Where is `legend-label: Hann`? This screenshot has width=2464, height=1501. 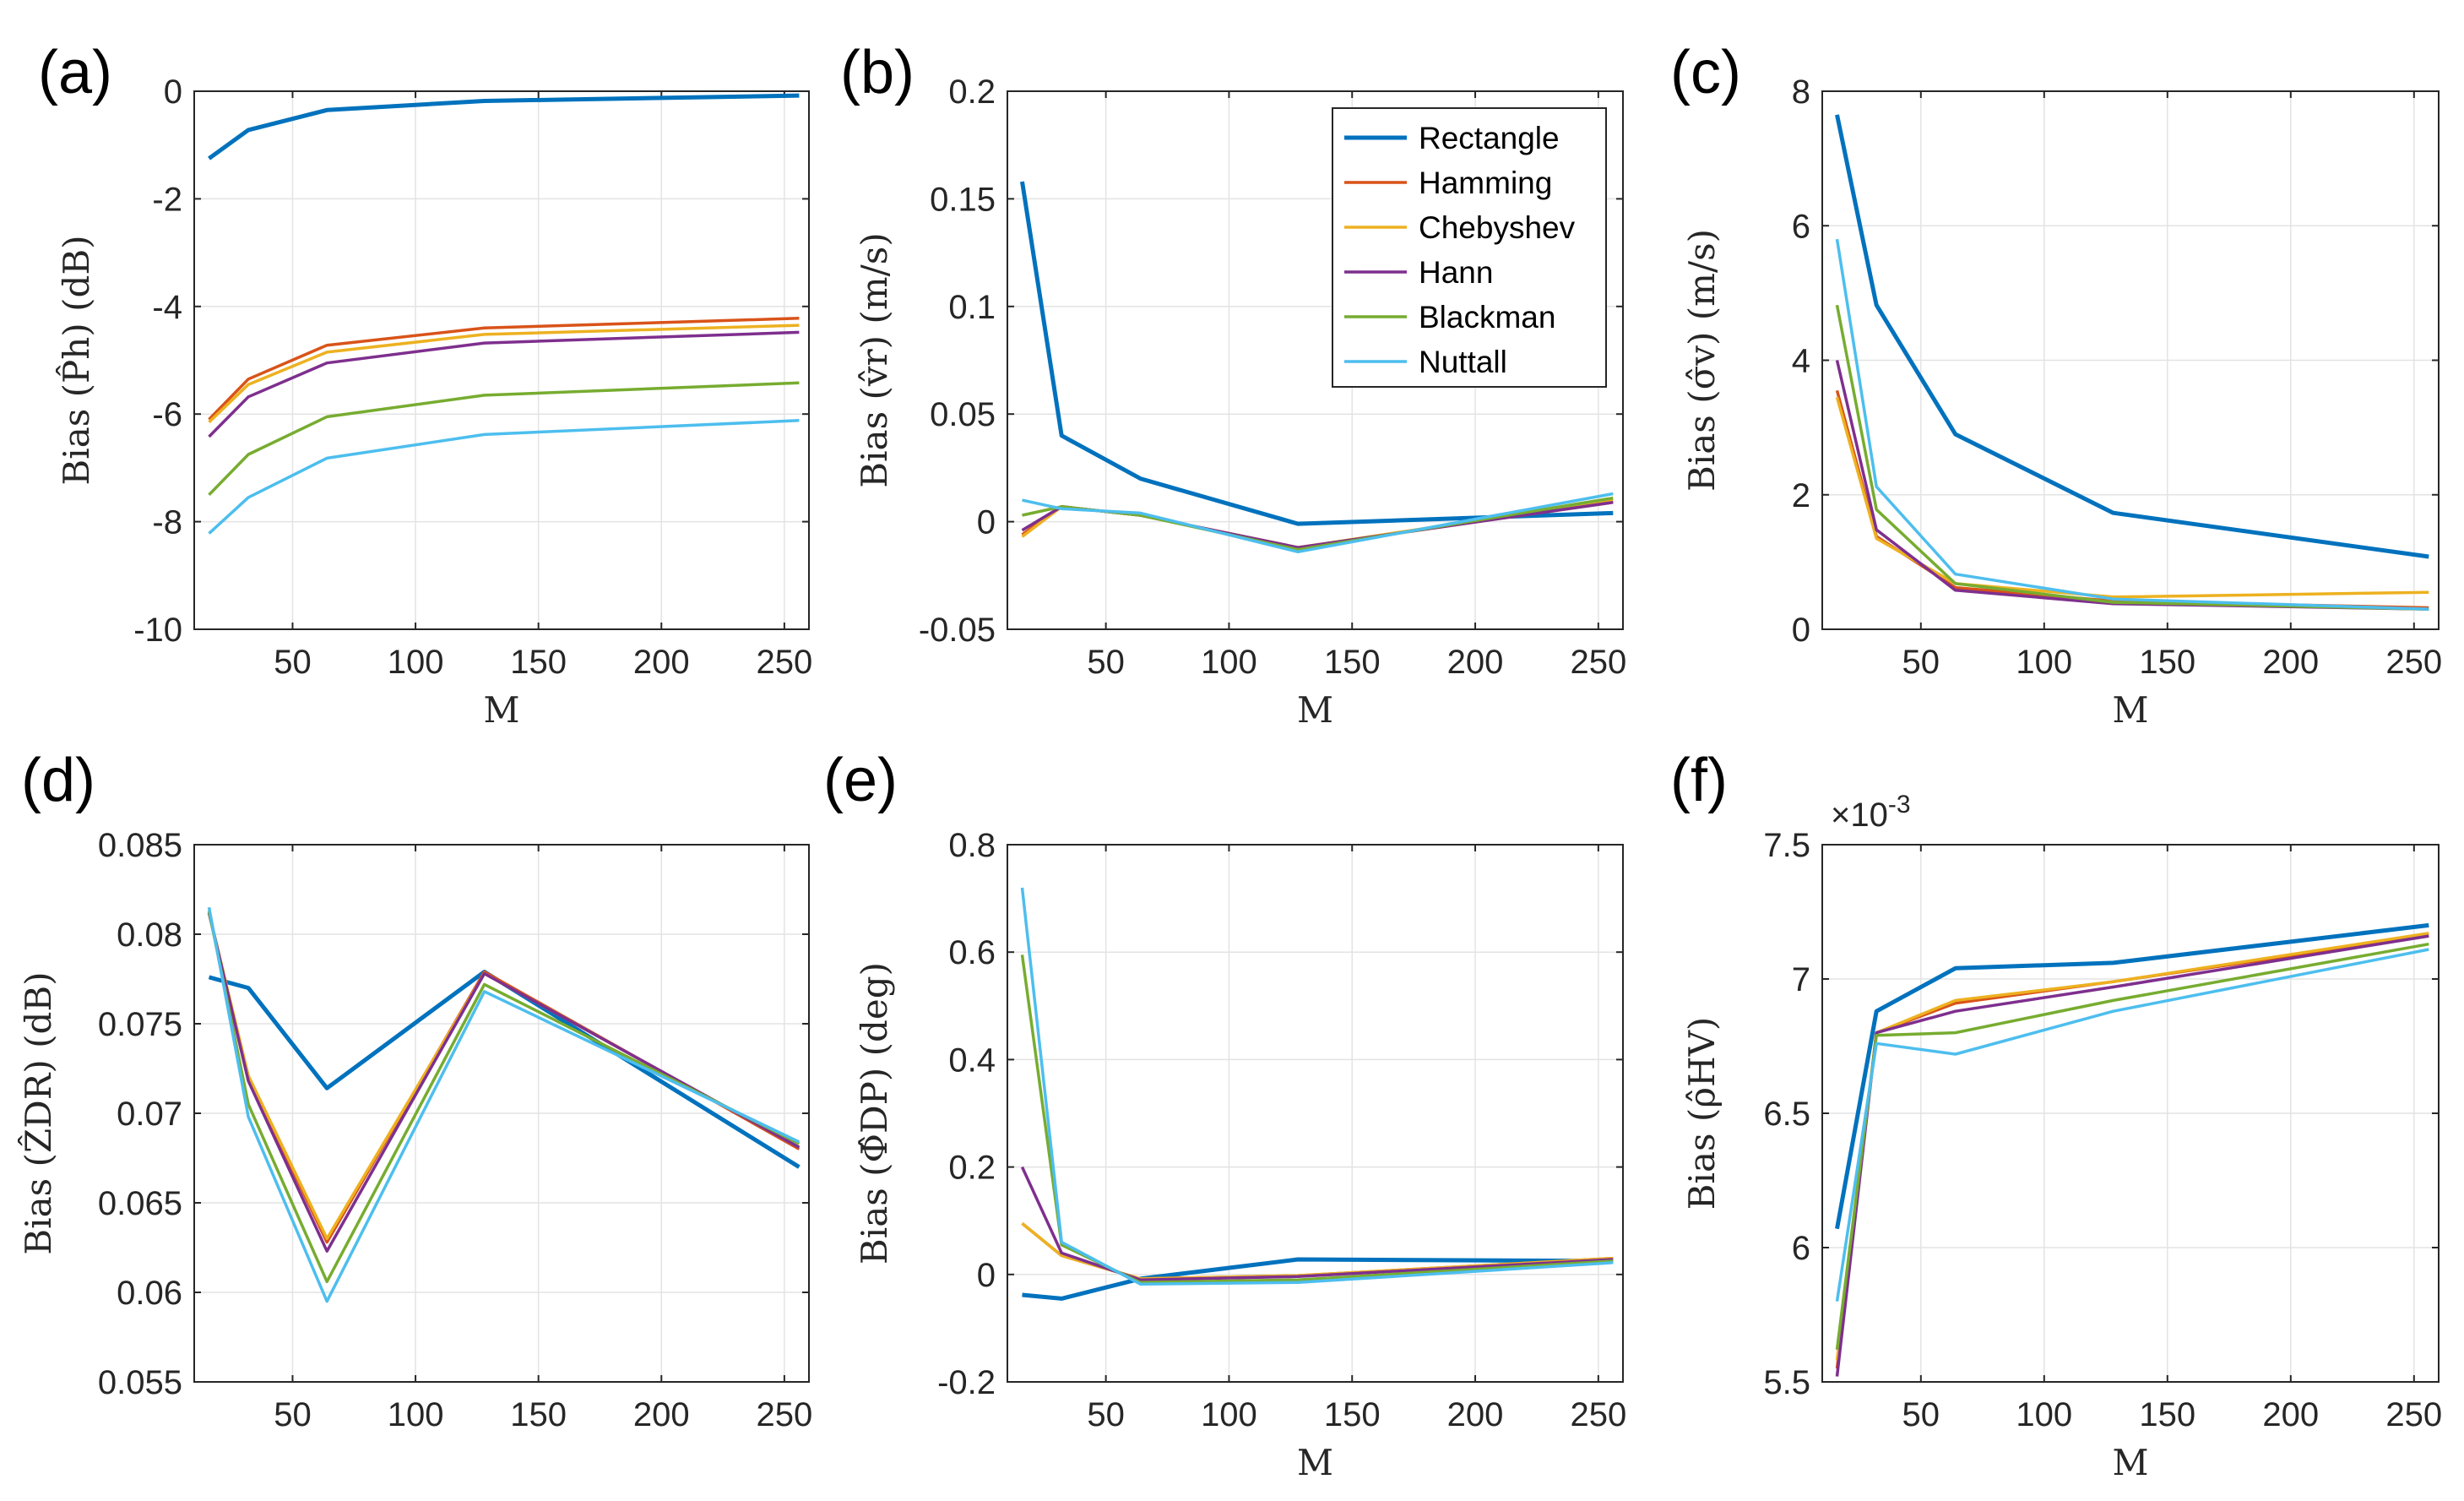
legend-label: Hann is located at coordinates (1456, 272).